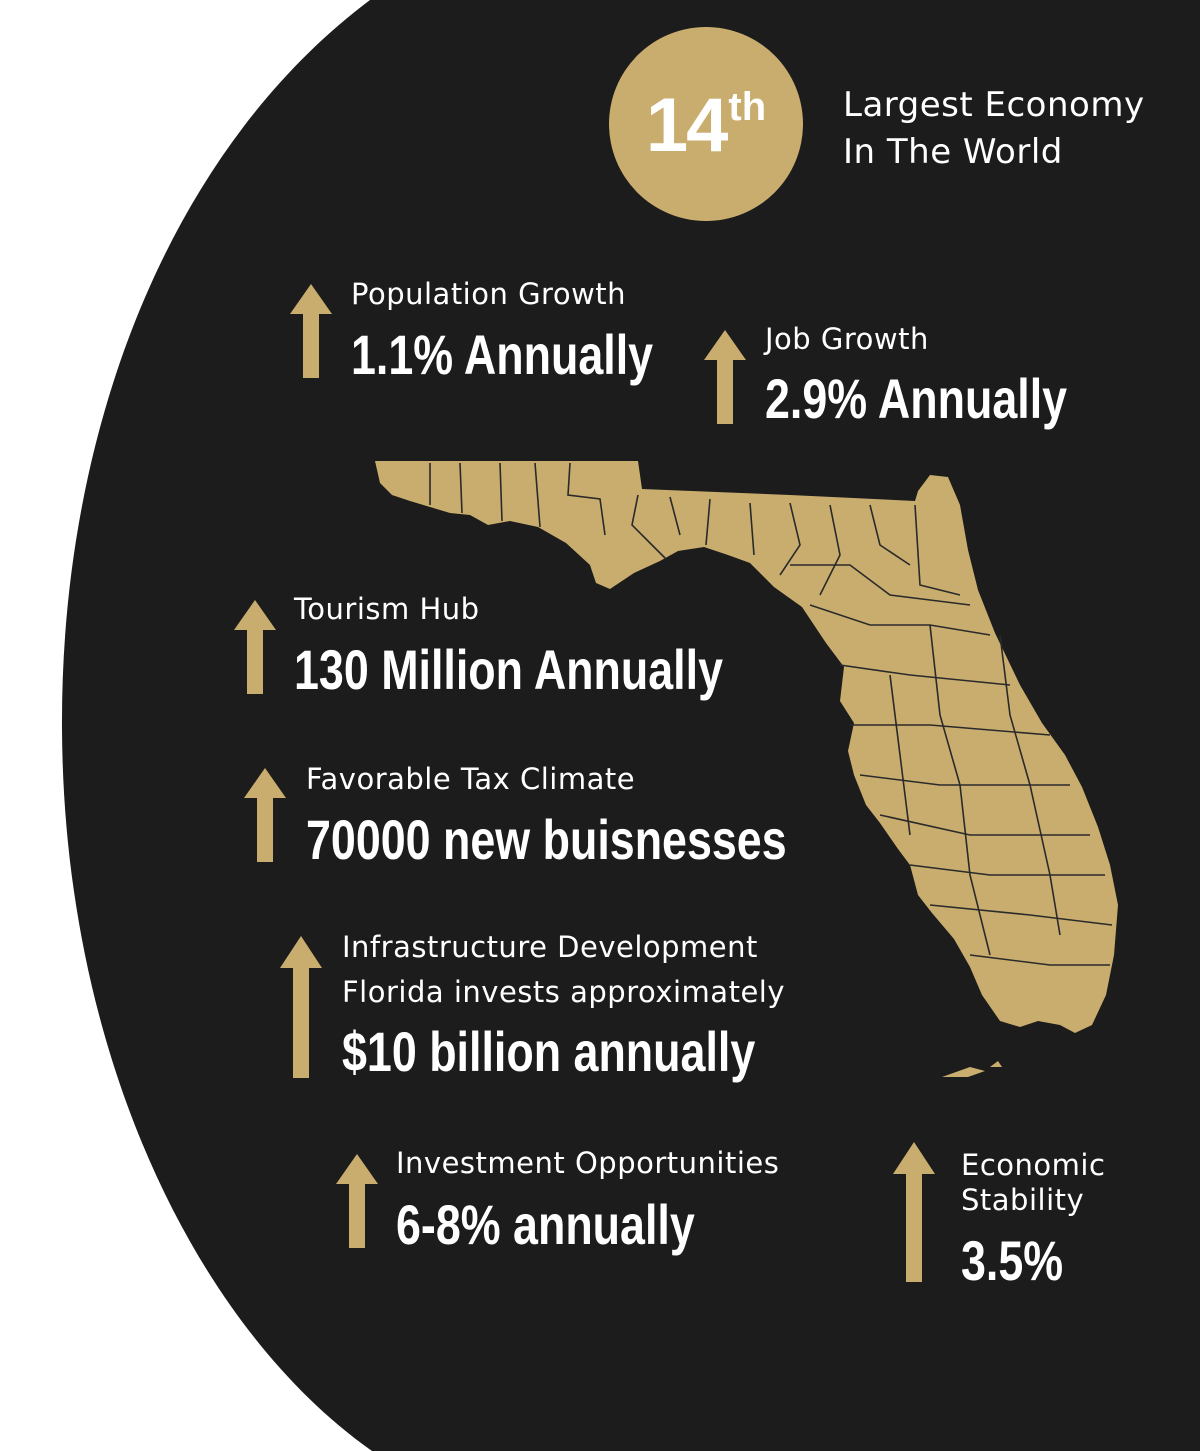 Image resolution: width=1200 pixels, height=1451 pixels. I want to click on rank-badge: 14 th, so click(706, 124).